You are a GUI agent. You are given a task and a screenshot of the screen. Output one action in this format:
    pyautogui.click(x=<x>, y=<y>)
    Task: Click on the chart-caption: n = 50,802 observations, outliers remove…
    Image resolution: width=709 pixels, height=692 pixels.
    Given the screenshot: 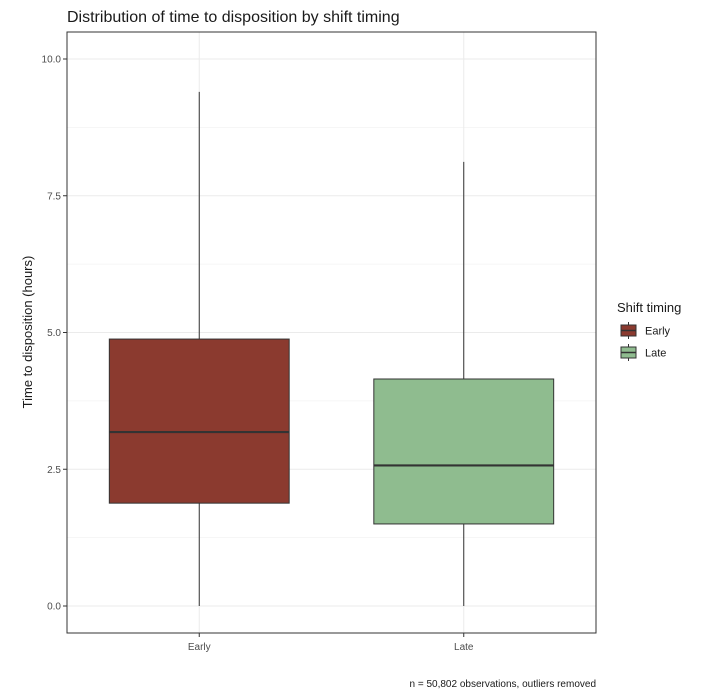 What is the action you would take?
    pyautogui.click(x=503, y=684)
    